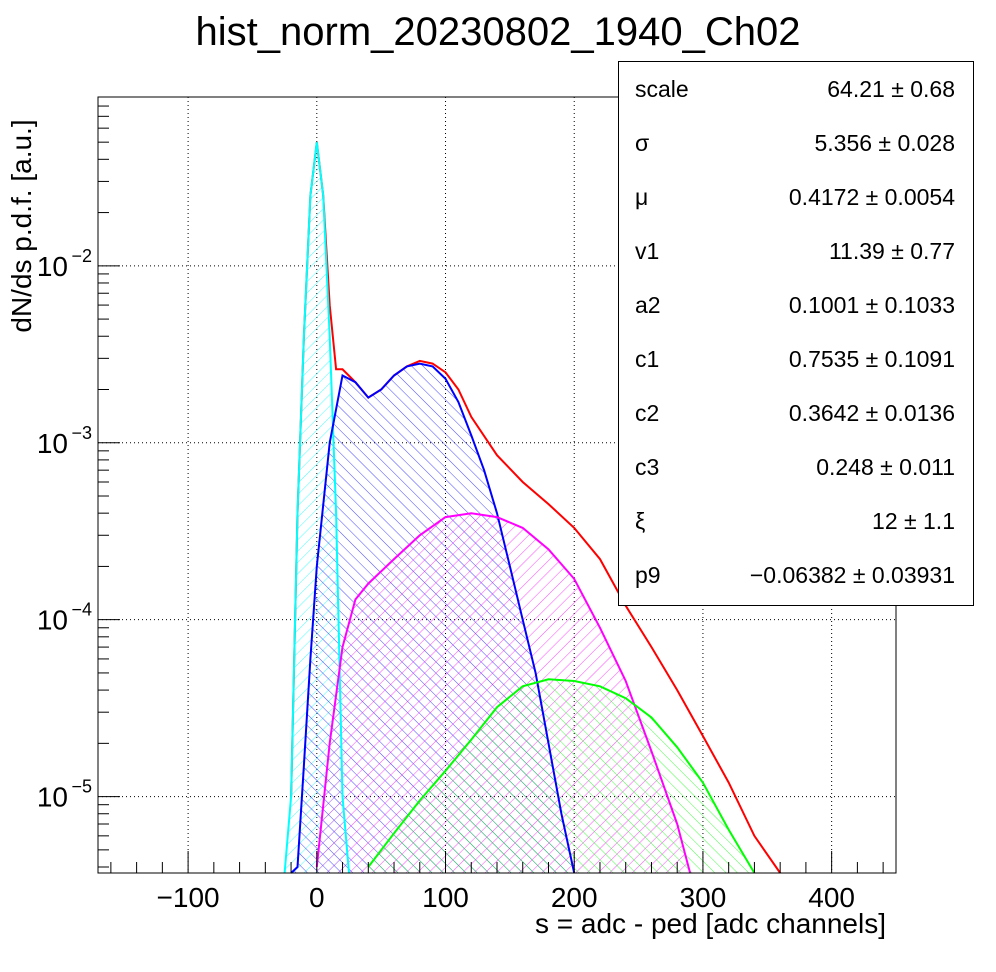 The height and width of the screenshot is (972, 996). What do you see at coordinates (796, 258) in the screenshot?
I see `stat-row-v1: v1 11.39 ± 0.77` at bounding box center [796, 258].